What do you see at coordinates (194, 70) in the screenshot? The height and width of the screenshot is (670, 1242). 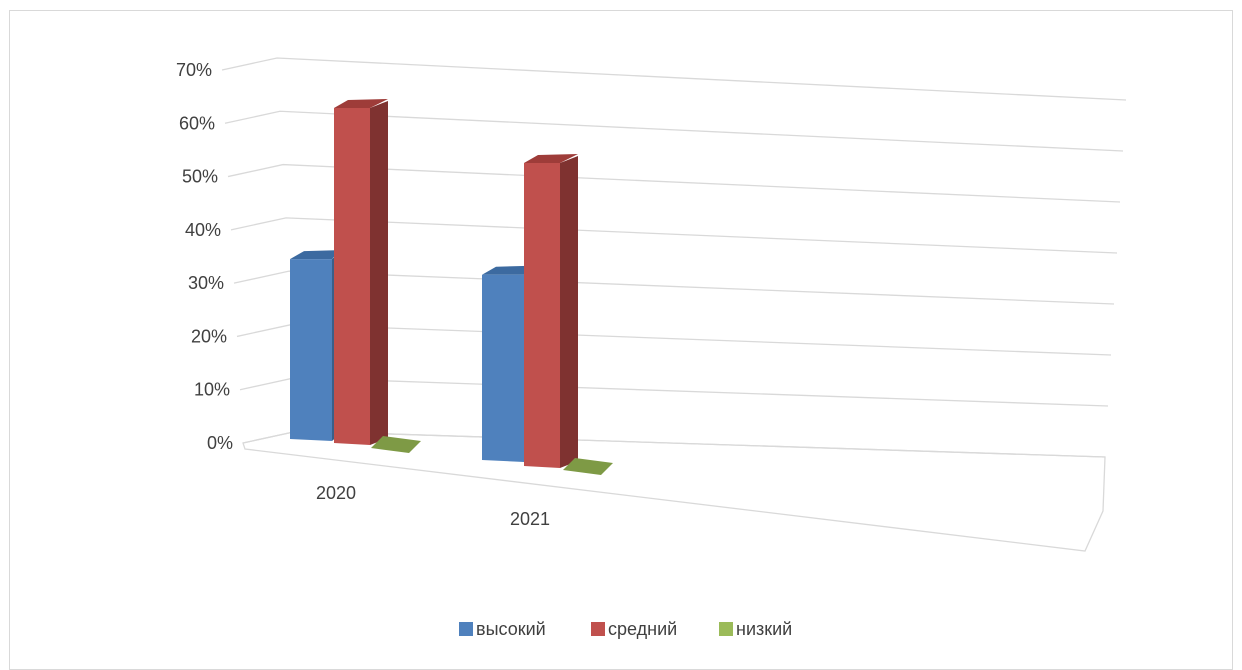 I see `y-tick-label: 70%` at bounding box center [194, 70].